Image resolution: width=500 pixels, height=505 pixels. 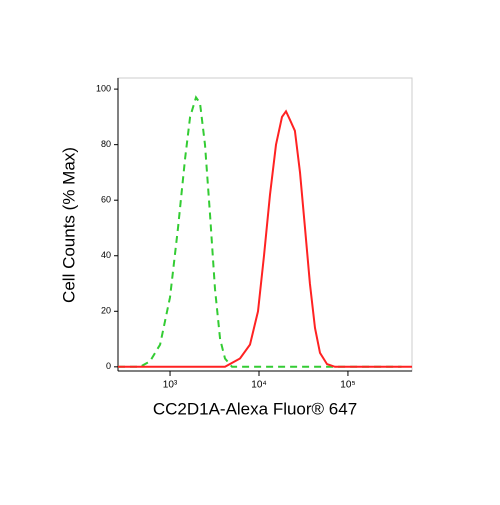 I want to click on x-axis-label: CC2D1A-Alexa Fluor® 647, so click(x=255, y=408).